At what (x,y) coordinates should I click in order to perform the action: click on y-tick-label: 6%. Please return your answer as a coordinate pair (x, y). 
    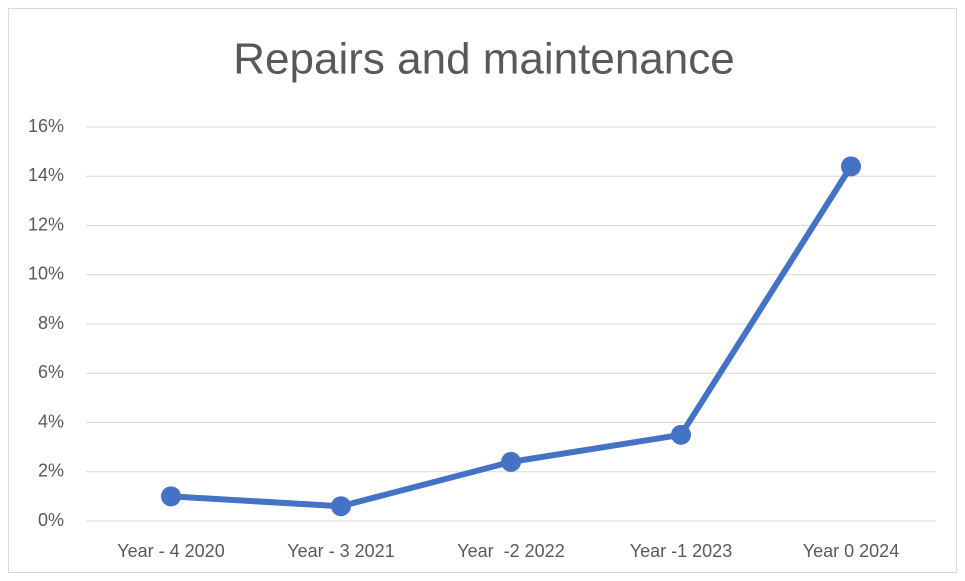
    Looking at the image, I should click on (51, 372).